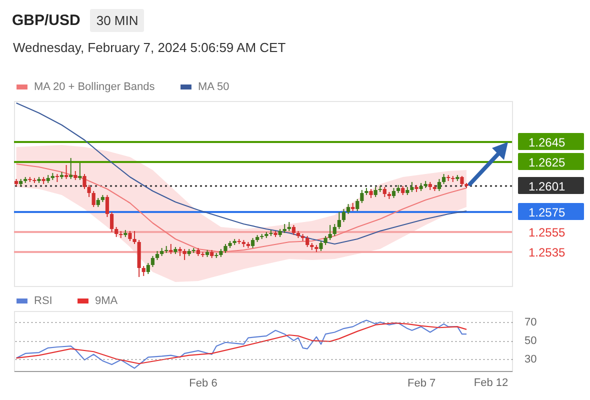  I want to click on y-tick-label: 1.2601, so click(547, 187).